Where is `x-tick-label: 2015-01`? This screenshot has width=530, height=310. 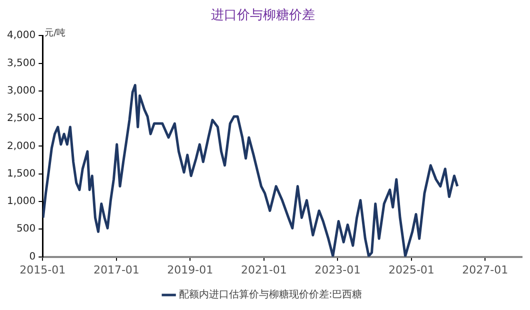 x-tick-label: 2015-01 is located at coordinates (43, 269).